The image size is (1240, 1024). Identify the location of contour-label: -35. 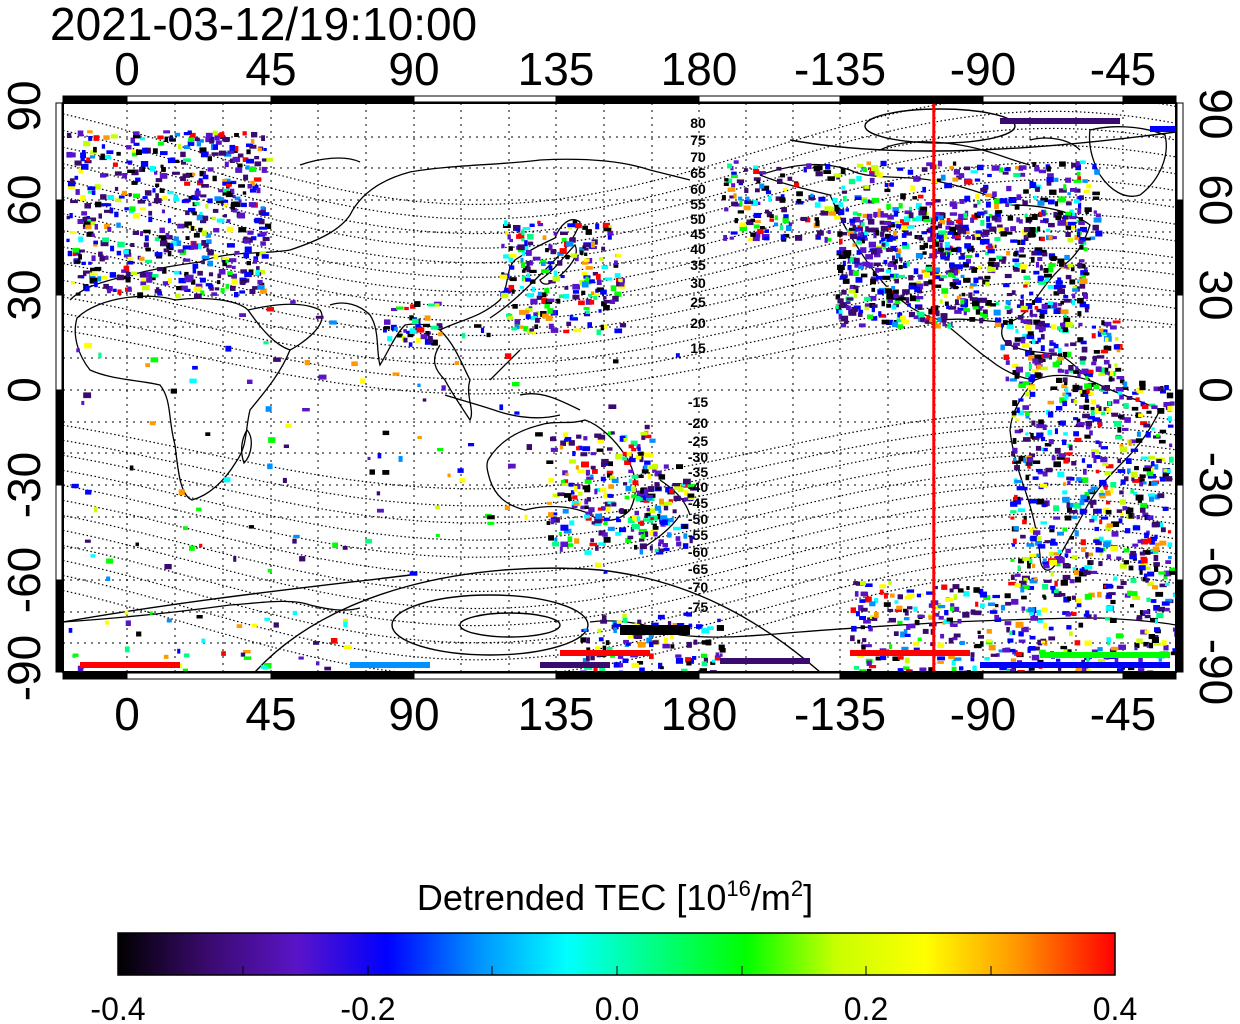
(698, 472).